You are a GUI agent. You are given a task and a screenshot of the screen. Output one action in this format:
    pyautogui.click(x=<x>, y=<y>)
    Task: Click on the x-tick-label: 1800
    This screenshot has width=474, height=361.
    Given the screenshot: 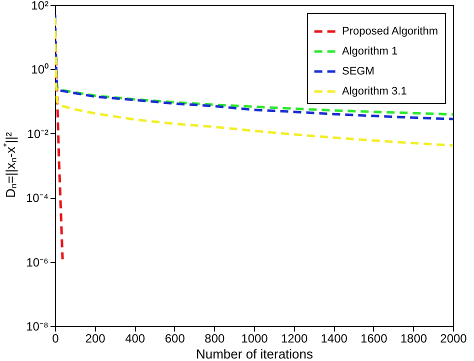 What is the action you would take?
    pyautogui.click(x=414, y=339)
    